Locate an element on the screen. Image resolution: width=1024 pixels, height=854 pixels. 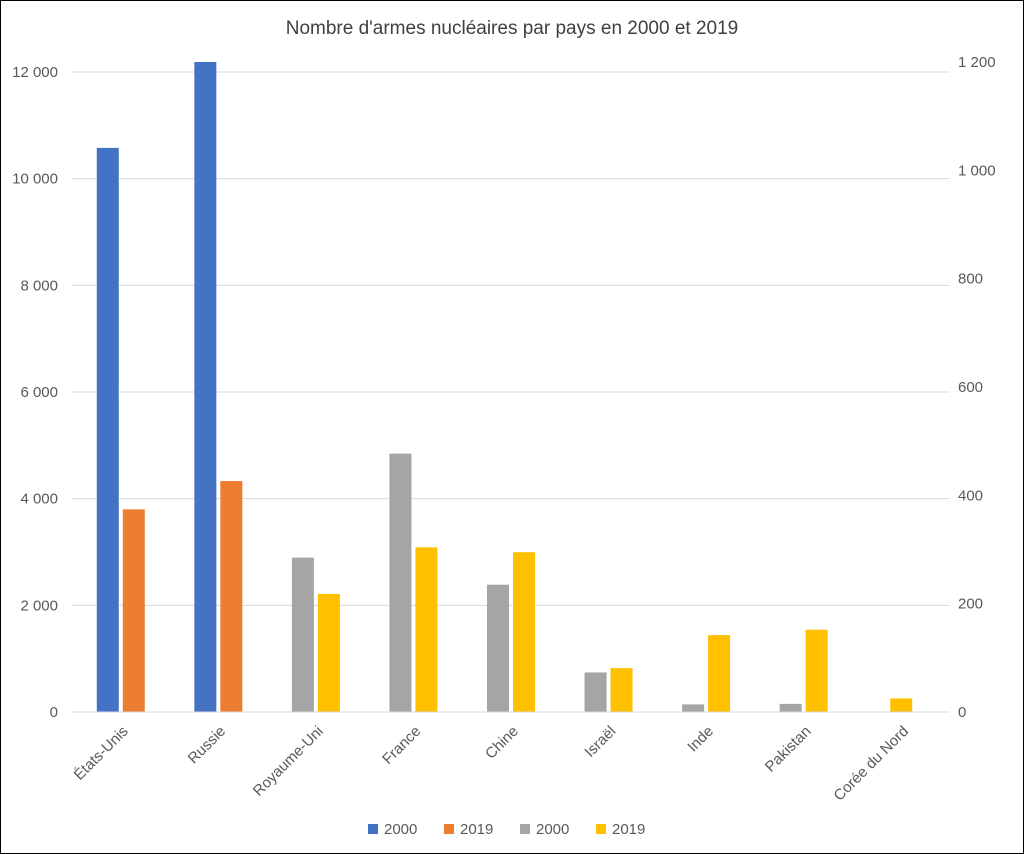
secondary-y-tick-label: 400 is located at coordinates (970, 495).